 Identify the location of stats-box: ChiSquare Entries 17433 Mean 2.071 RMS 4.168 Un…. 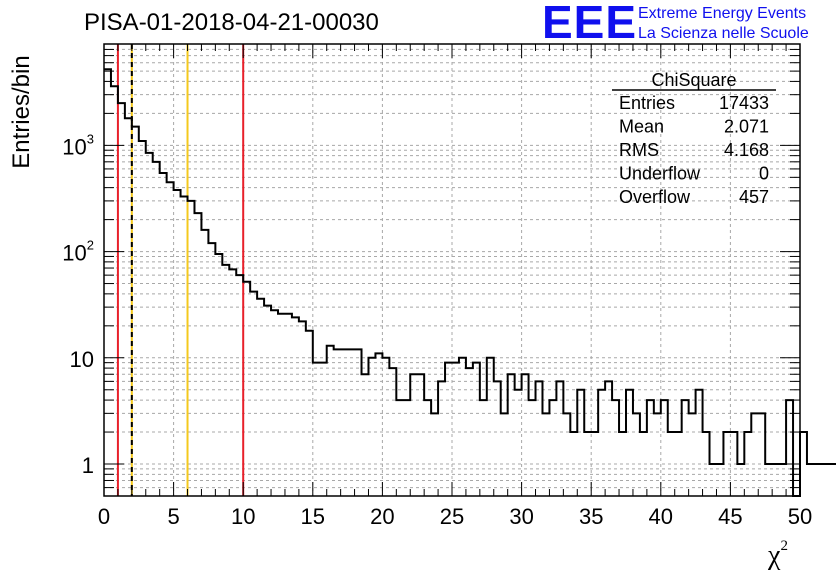
(694, 138).